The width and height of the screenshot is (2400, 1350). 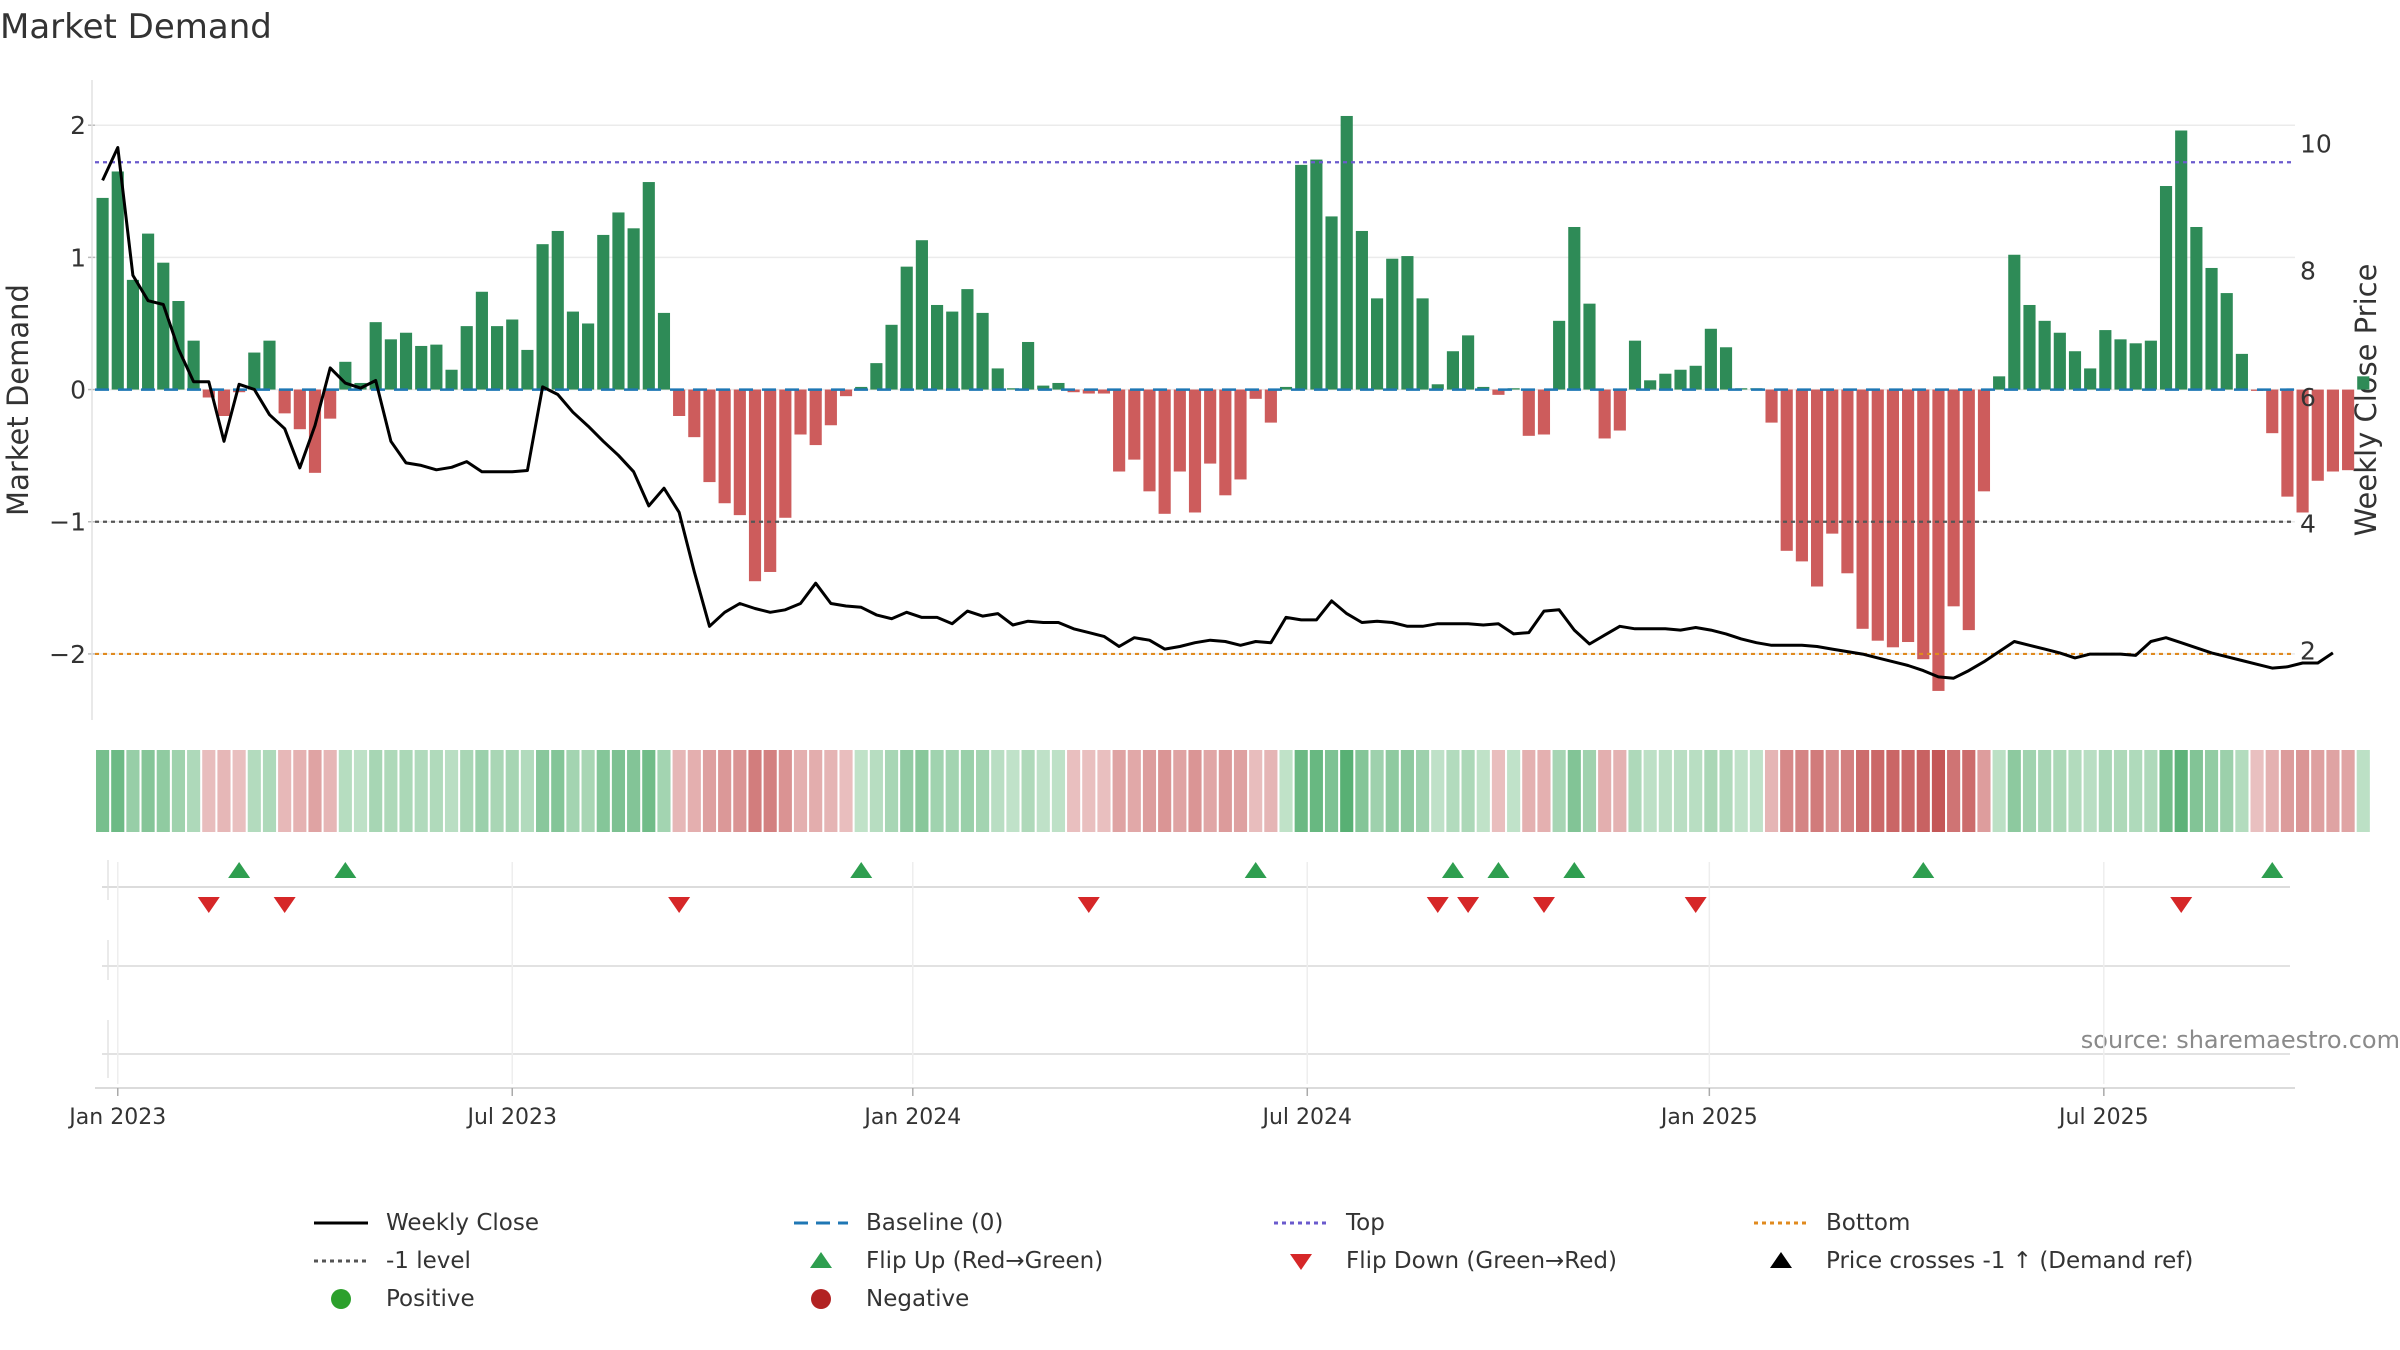 I want to click on legend-label: Baseline (0), so click(x=935, y=1223).